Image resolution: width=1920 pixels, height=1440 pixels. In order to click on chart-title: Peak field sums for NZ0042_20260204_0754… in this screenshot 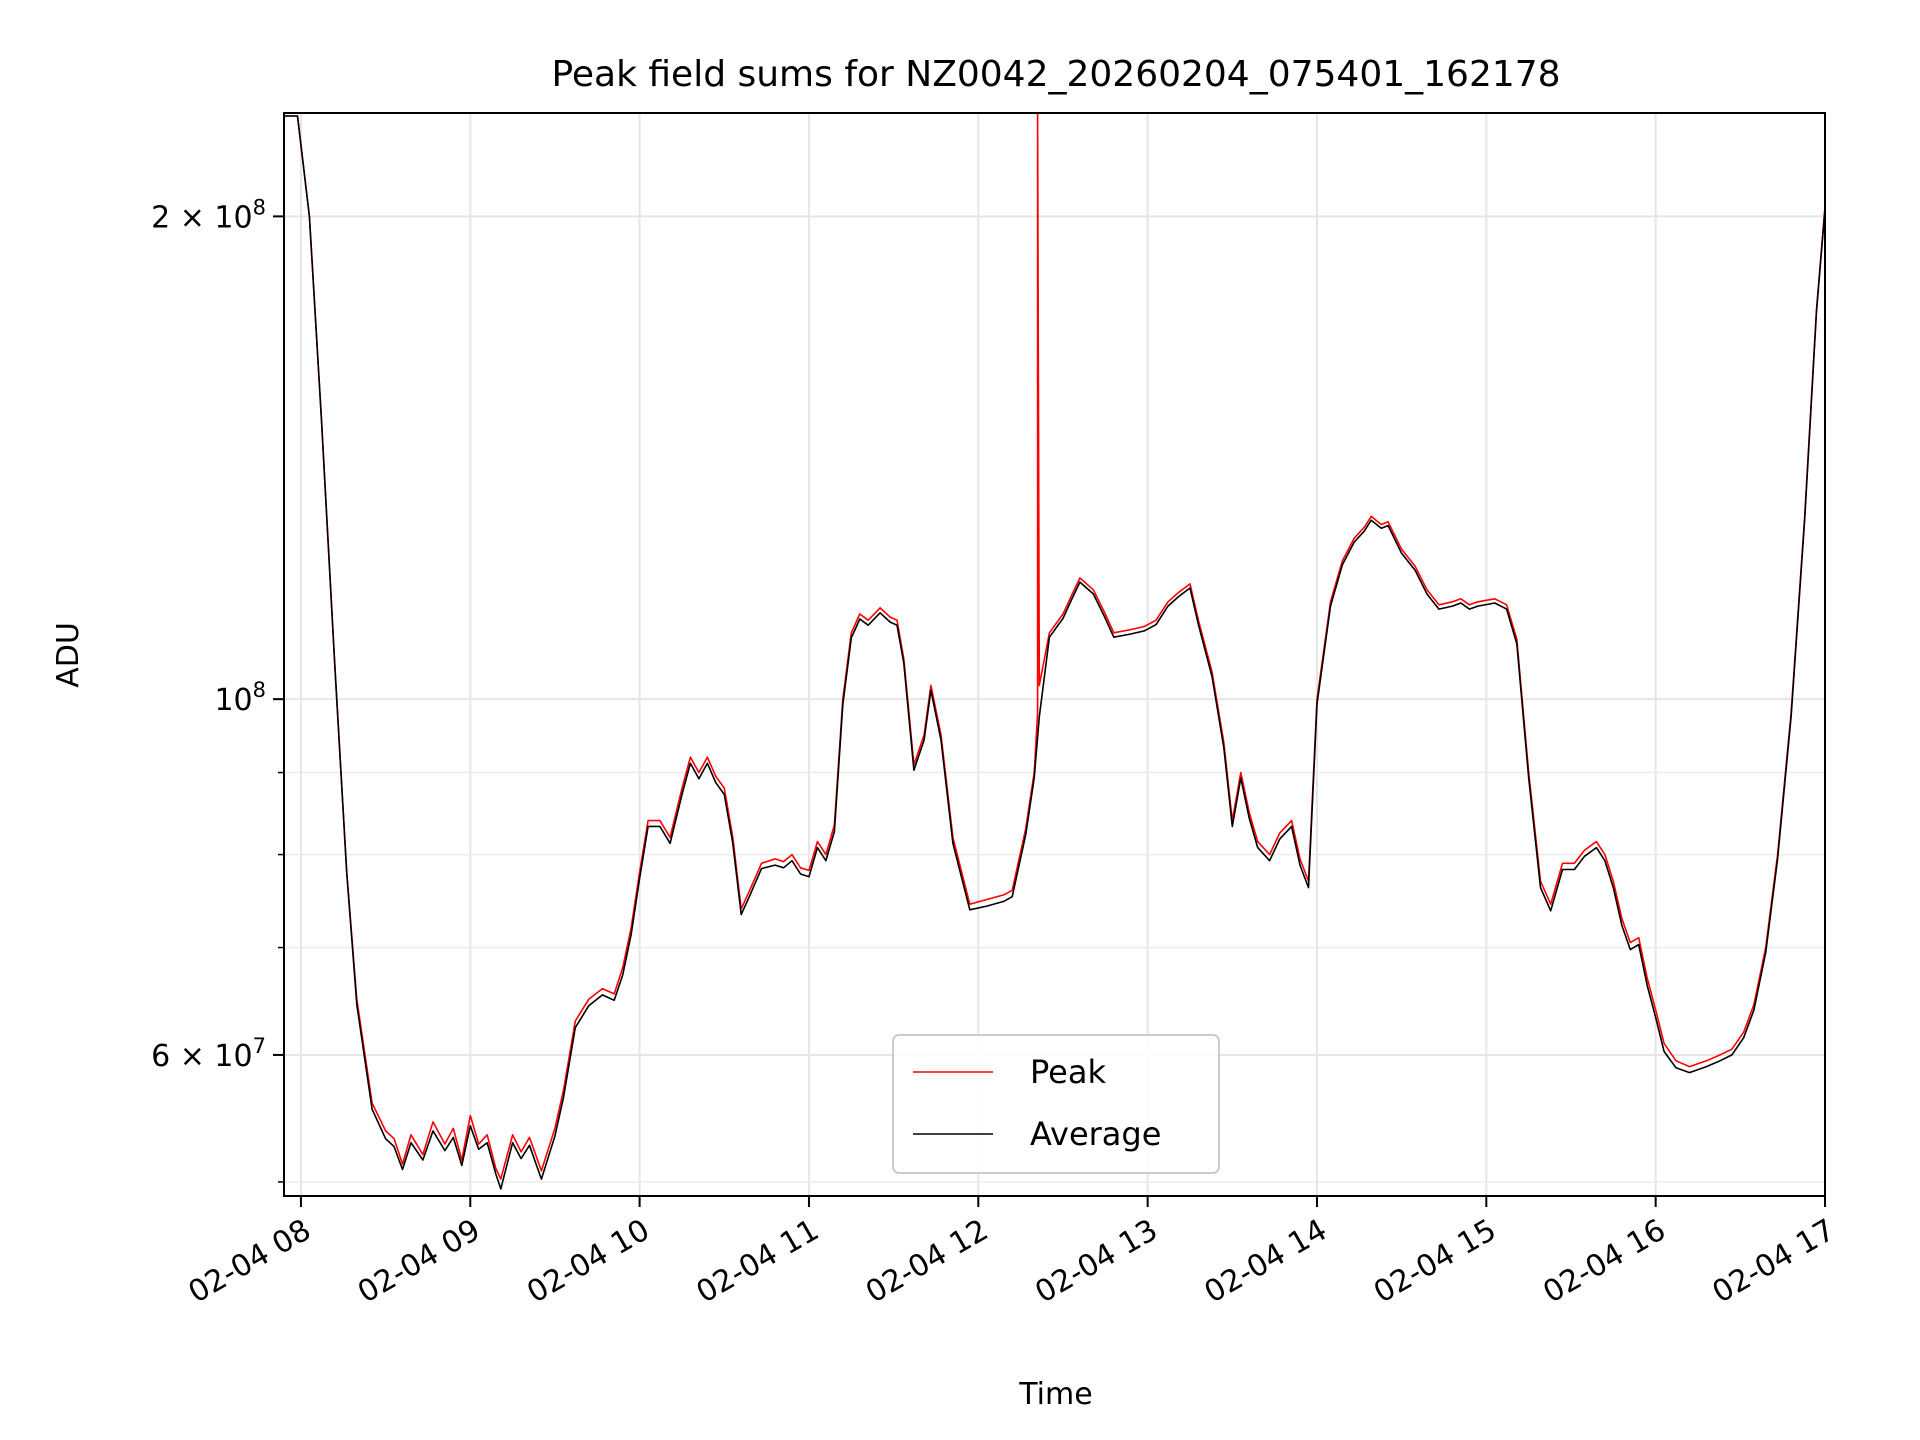, I will do `click(1055, 74)`.